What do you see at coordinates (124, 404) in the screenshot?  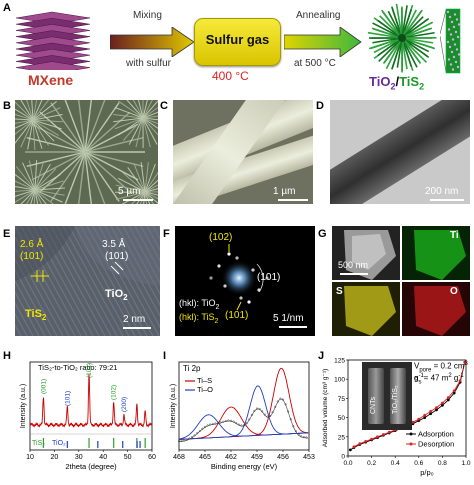 I see `xrd-peak-label: (200)` at bounding box center [124, 404].